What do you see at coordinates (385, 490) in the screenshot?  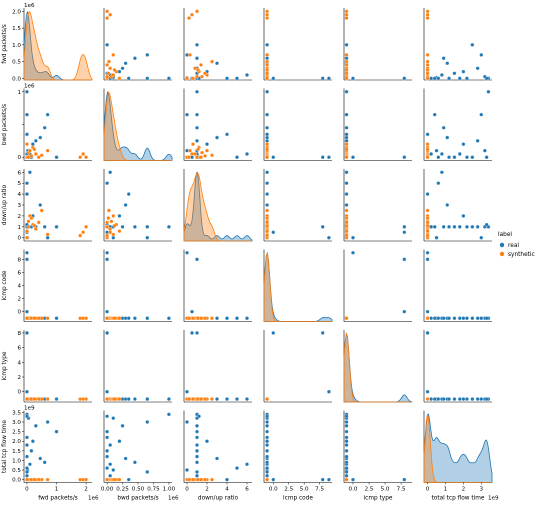 I see `x-tick-label: 5.0` at bounding box center [385, 490].